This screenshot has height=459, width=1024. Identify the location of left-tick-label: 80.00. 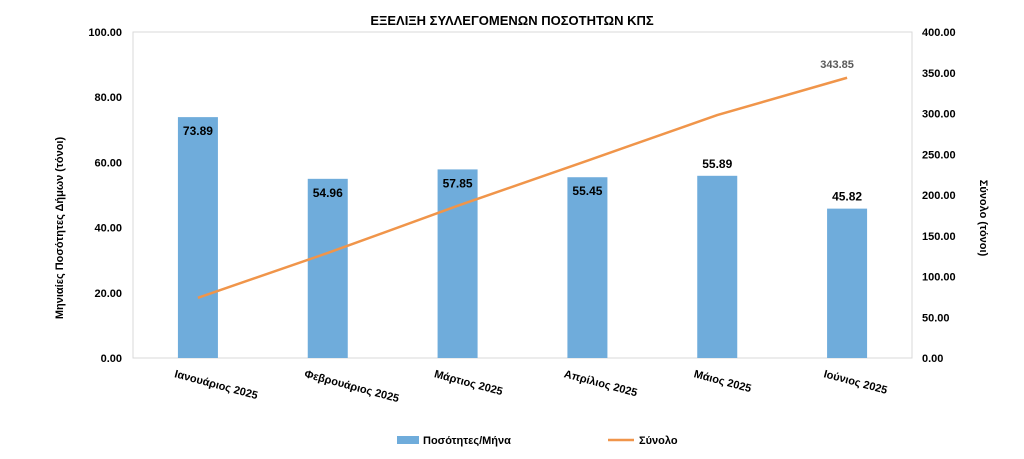
(108, 98).